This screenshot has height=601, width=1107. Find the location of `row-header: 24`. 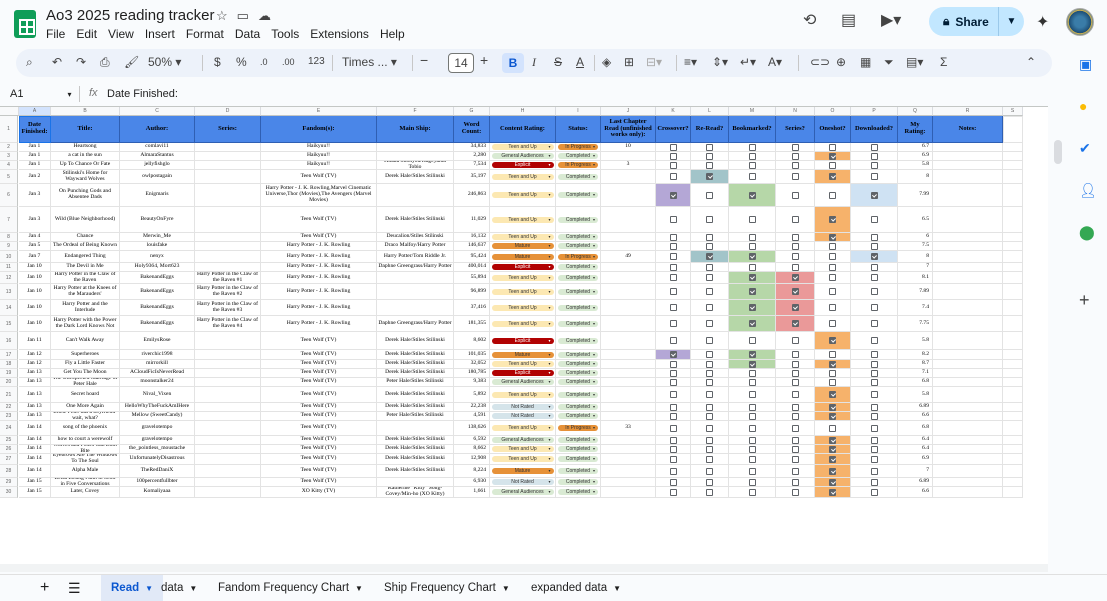

row-header: 24 is located at coordinates (9, 428).